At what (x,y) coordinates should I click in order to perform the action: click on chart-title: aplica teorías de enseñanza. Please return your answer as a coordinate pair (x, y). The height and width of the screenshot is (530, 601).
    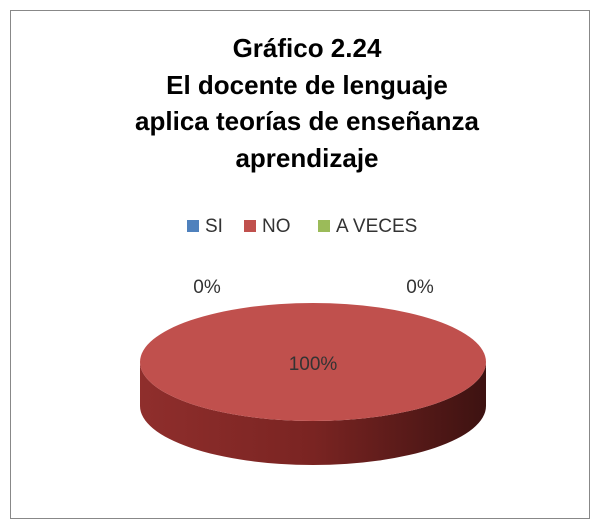
    Looking at the image, I should click on (307, 121).